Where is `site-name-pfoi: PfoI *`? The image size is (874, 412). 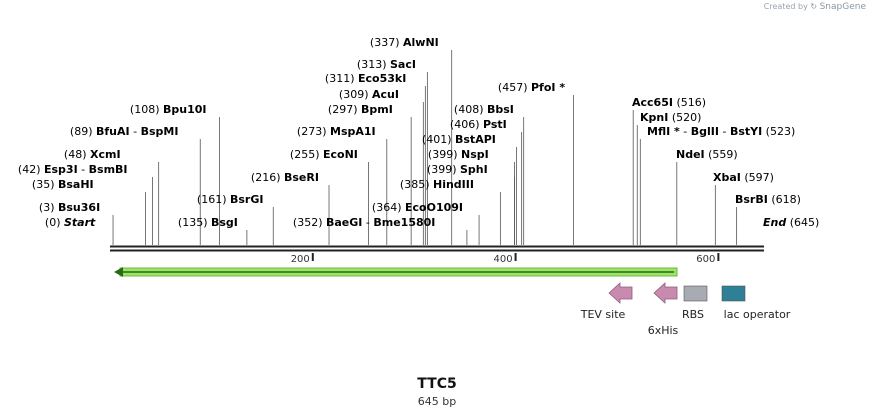 site-name-pfoi: PfoI * is located at coordinates (548, 87).